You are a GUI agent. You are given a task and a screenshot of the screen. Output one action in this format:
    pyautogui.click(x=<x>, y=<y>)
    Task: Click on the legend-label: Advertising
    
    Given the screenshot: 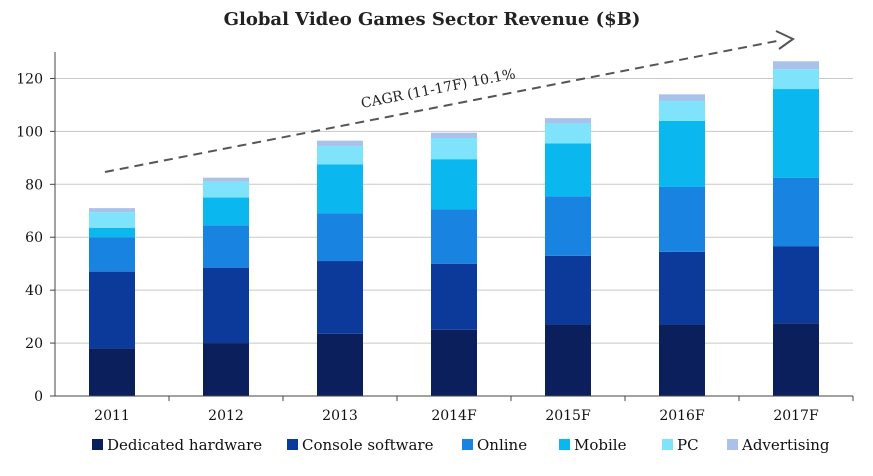 What is the action you would take?
    pyautogui.click(x=785, y=445)
    